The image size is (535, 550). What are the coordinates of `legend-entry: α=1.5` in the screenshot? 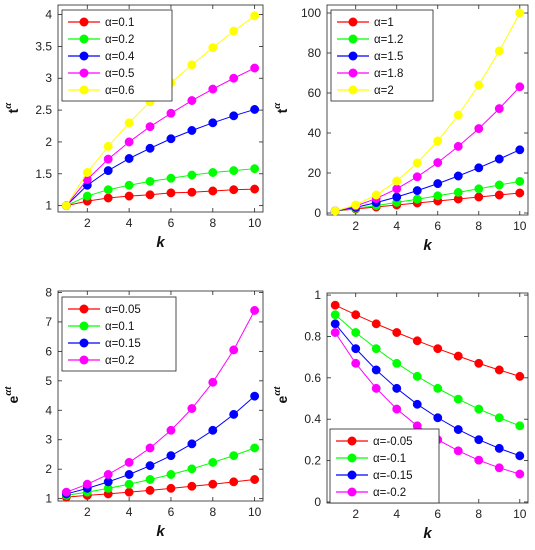 It's located at (370, 57).